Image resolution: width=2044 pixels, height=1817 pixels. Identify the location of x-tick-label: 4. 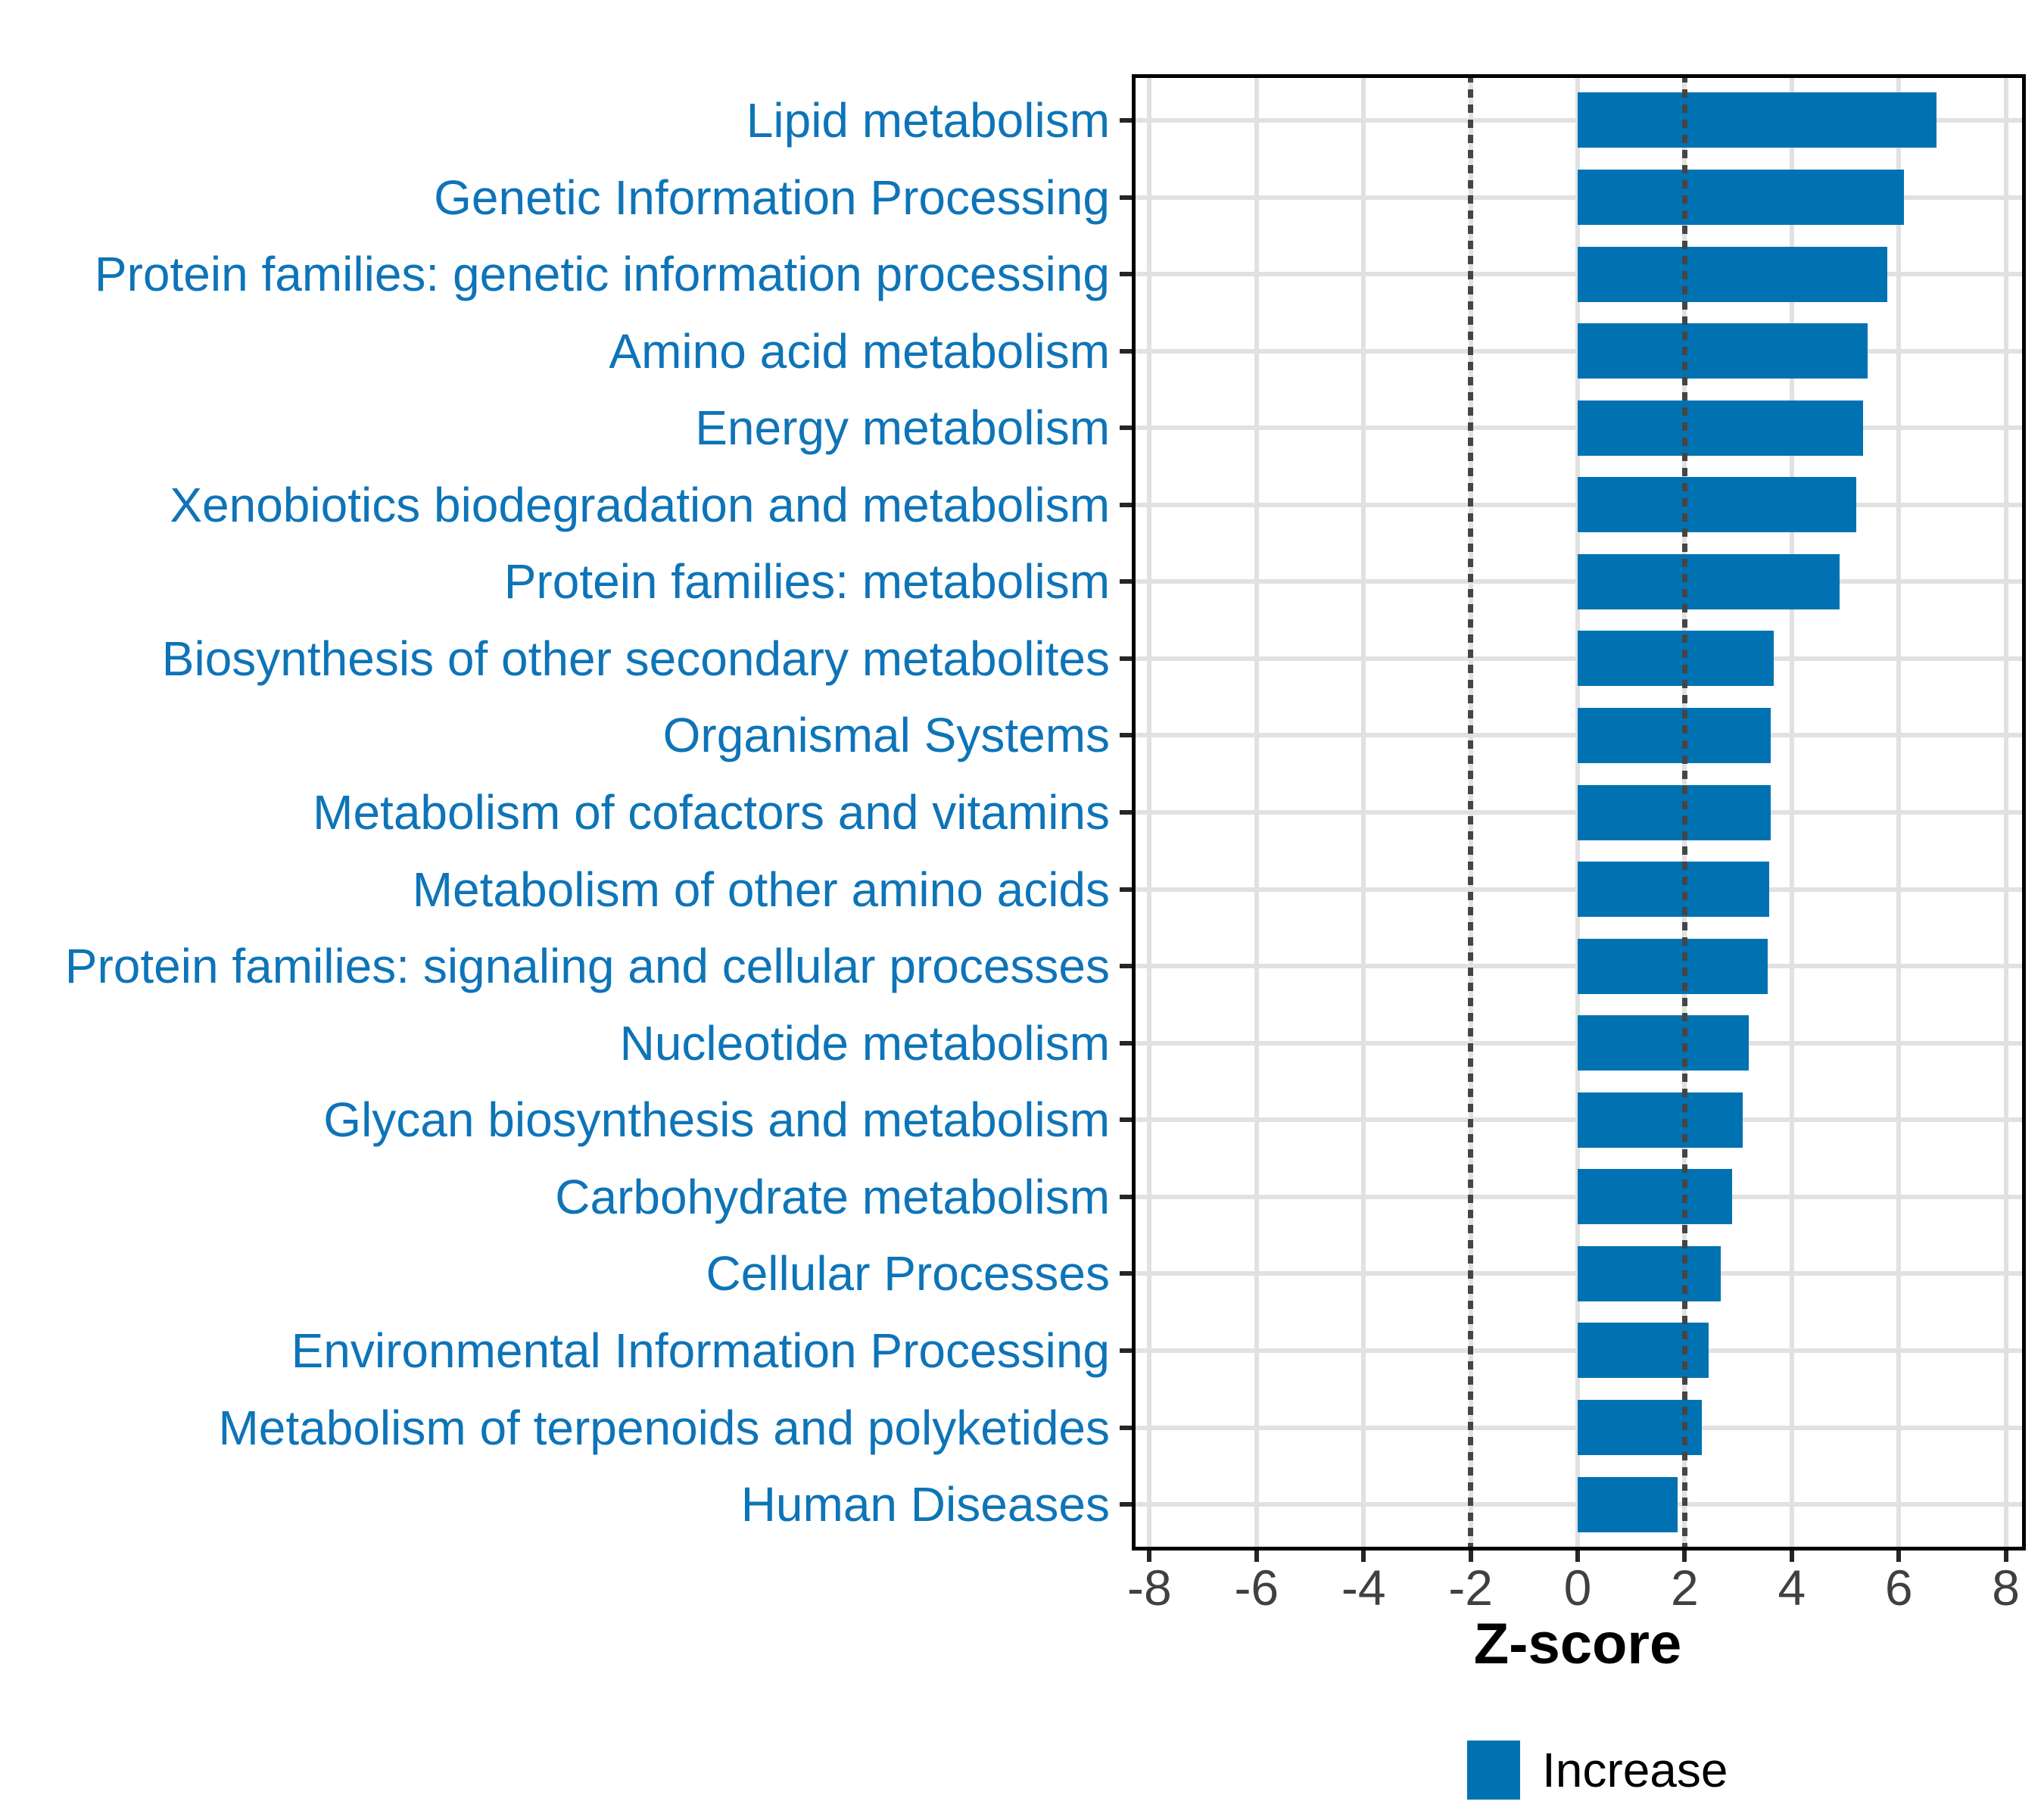
(1792, 1588).